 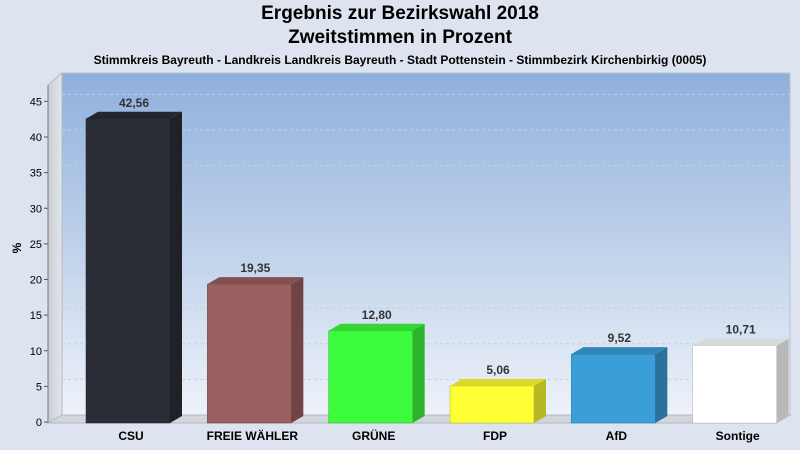 I want to click on y-tick-label: 40, so click(x=36, y=138).